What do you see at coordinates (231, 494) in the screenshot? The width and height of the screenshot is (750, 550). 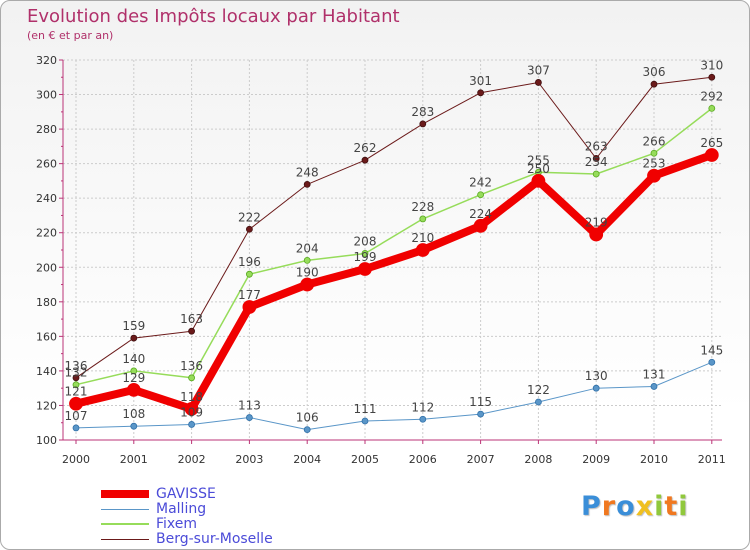 I see `legend-item-gavisse: GAVISSE` at bounding box center [231, 494].